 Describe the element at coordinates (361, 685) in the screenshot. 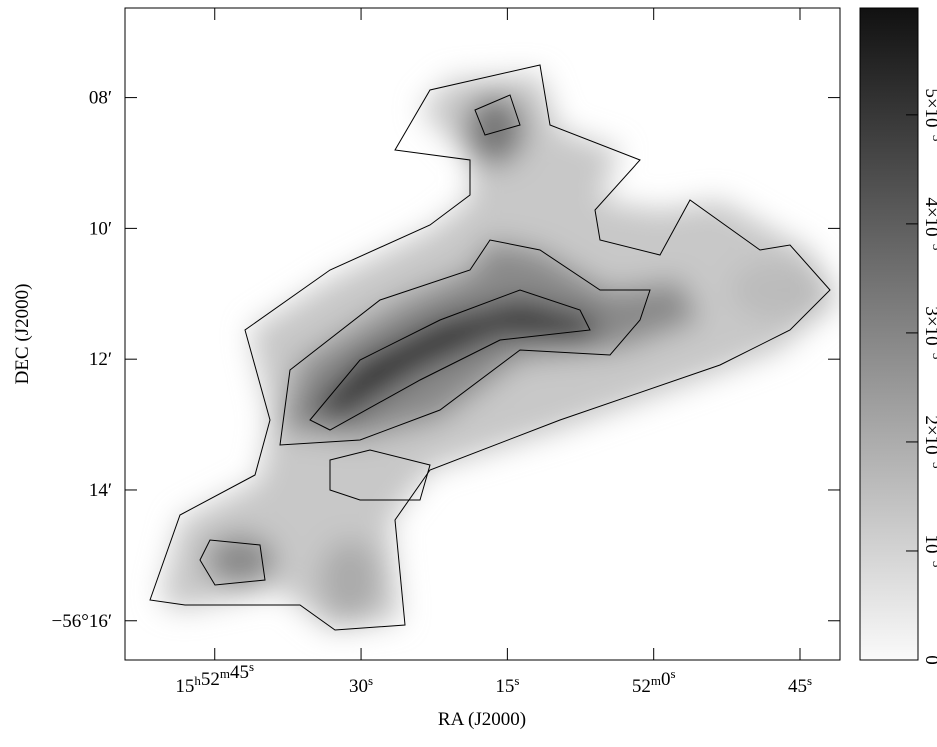

I see `x-tick-label: 30s` at that location.